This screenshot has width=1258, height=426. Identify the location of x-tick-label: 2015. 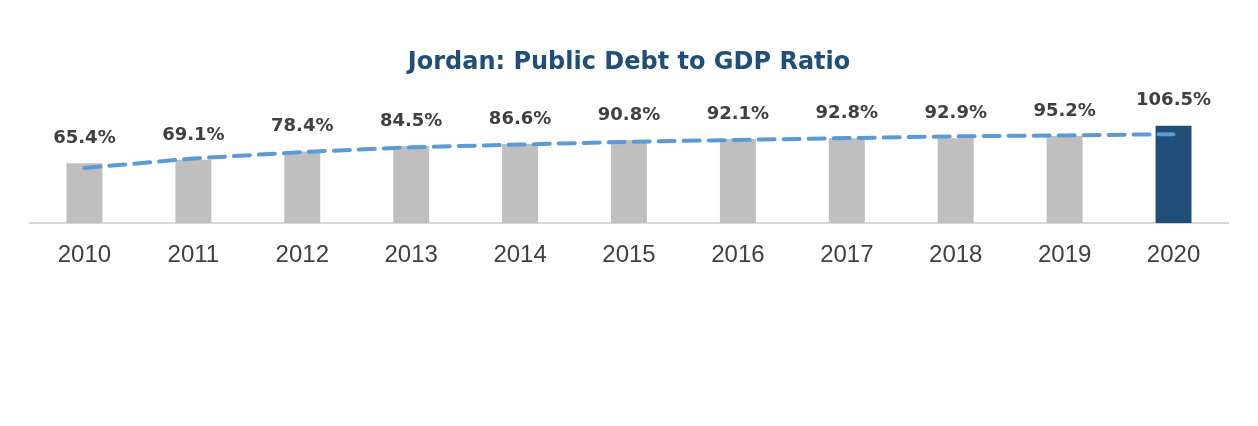
(629, 254).